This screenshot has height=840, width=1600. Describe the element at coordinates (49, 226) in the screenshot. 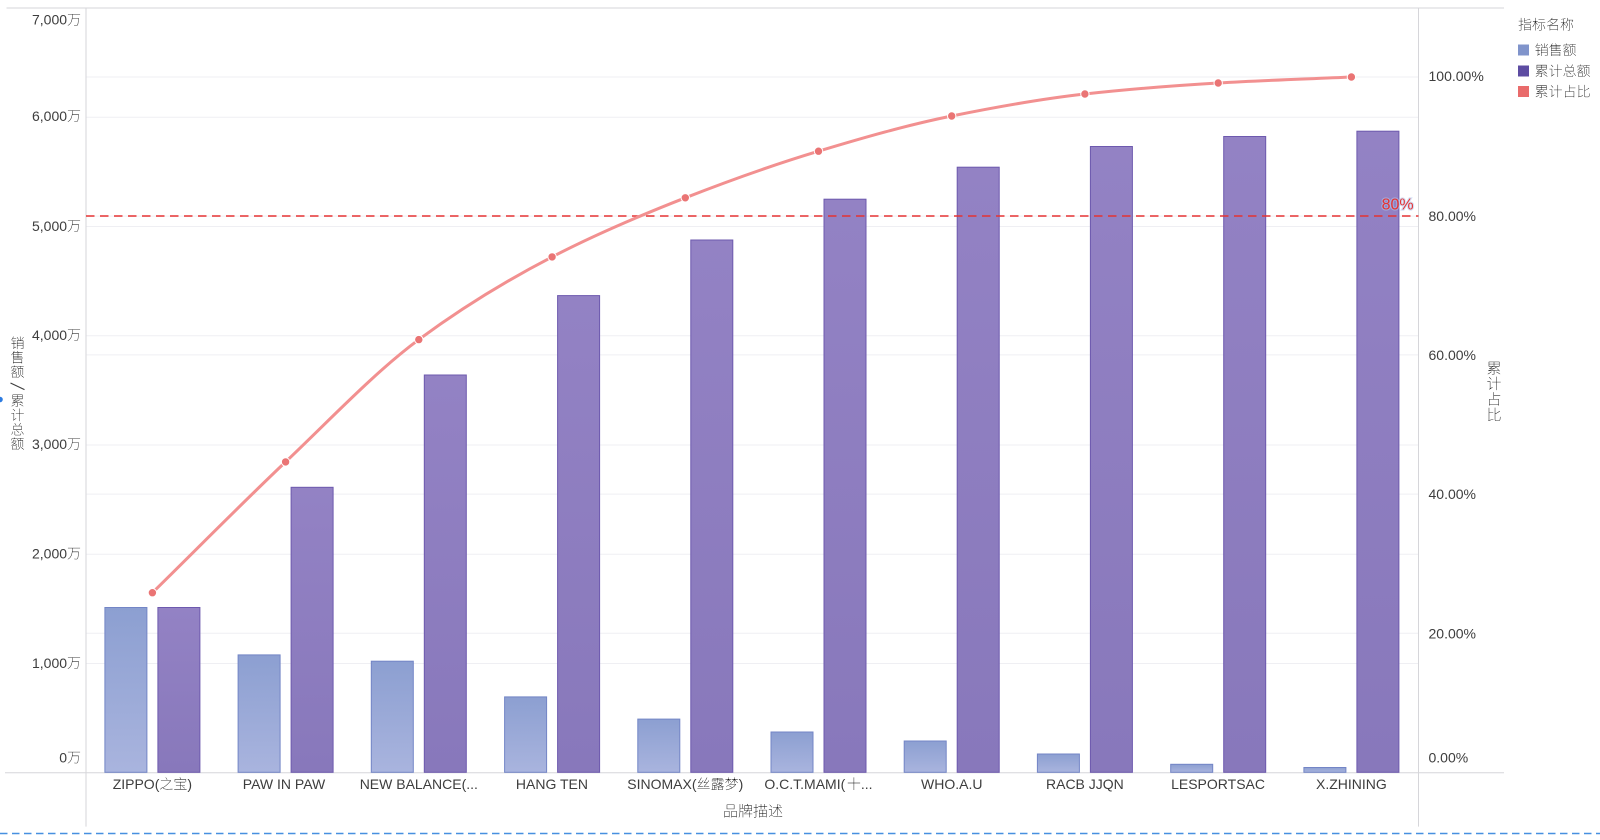

I see `svg-text: 5,000` at that location.